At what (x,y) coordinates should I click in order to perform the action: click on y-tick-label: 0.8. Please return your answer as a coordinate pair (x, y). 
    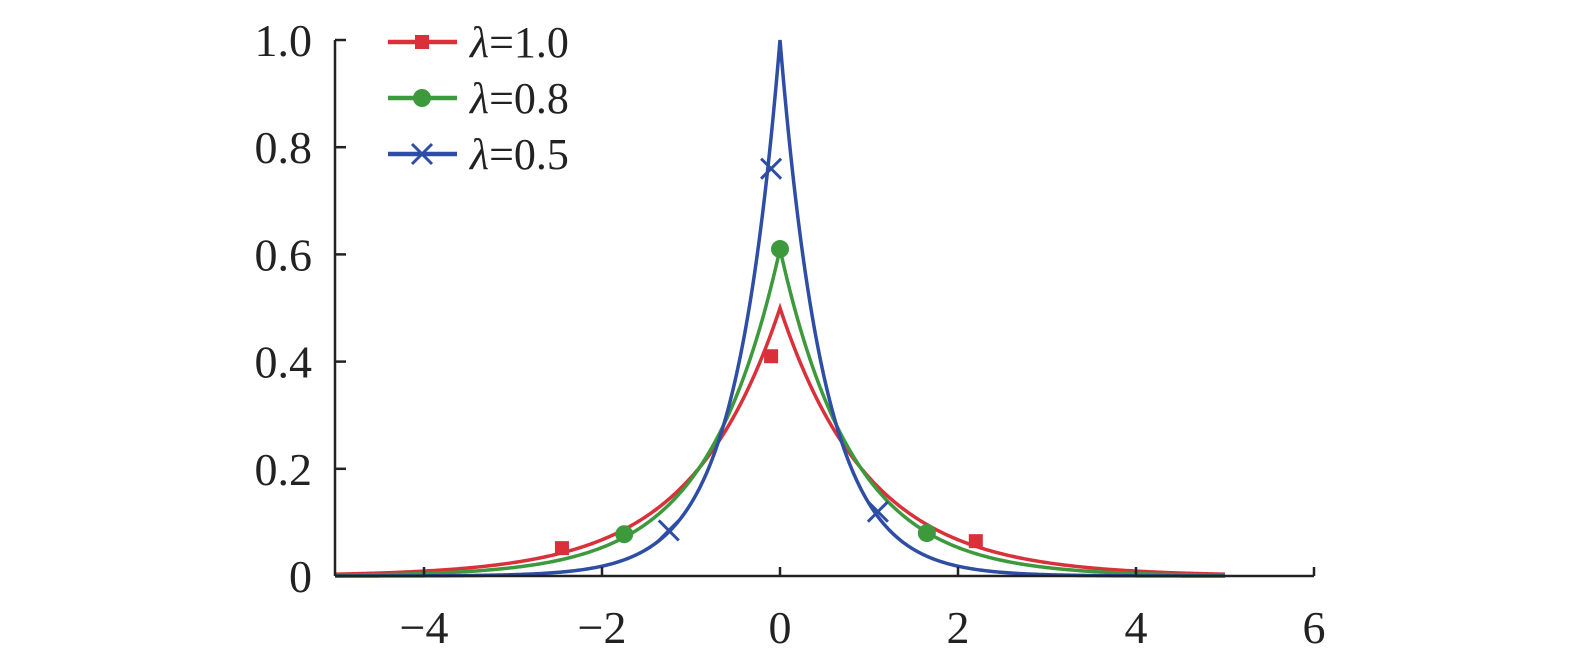
    Looking at the image, I should click on (284, 147).